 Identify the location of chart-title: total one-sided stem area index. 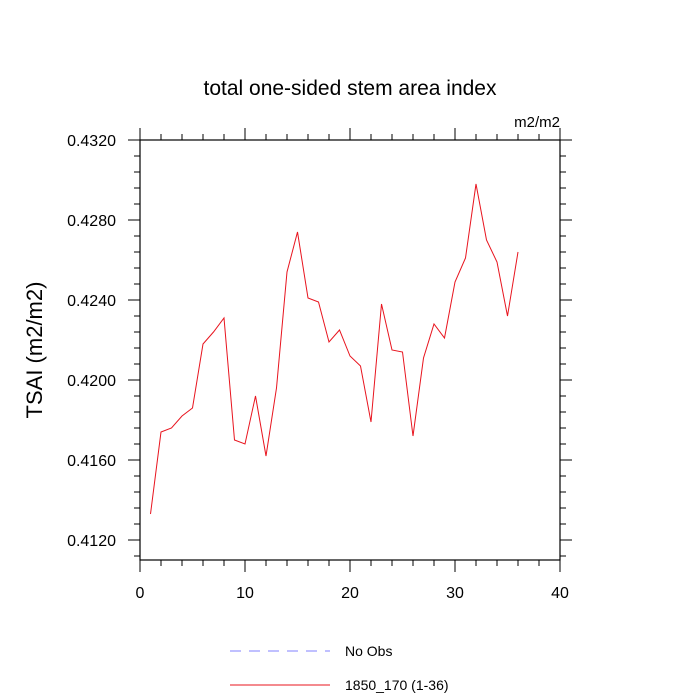
(350, 88).